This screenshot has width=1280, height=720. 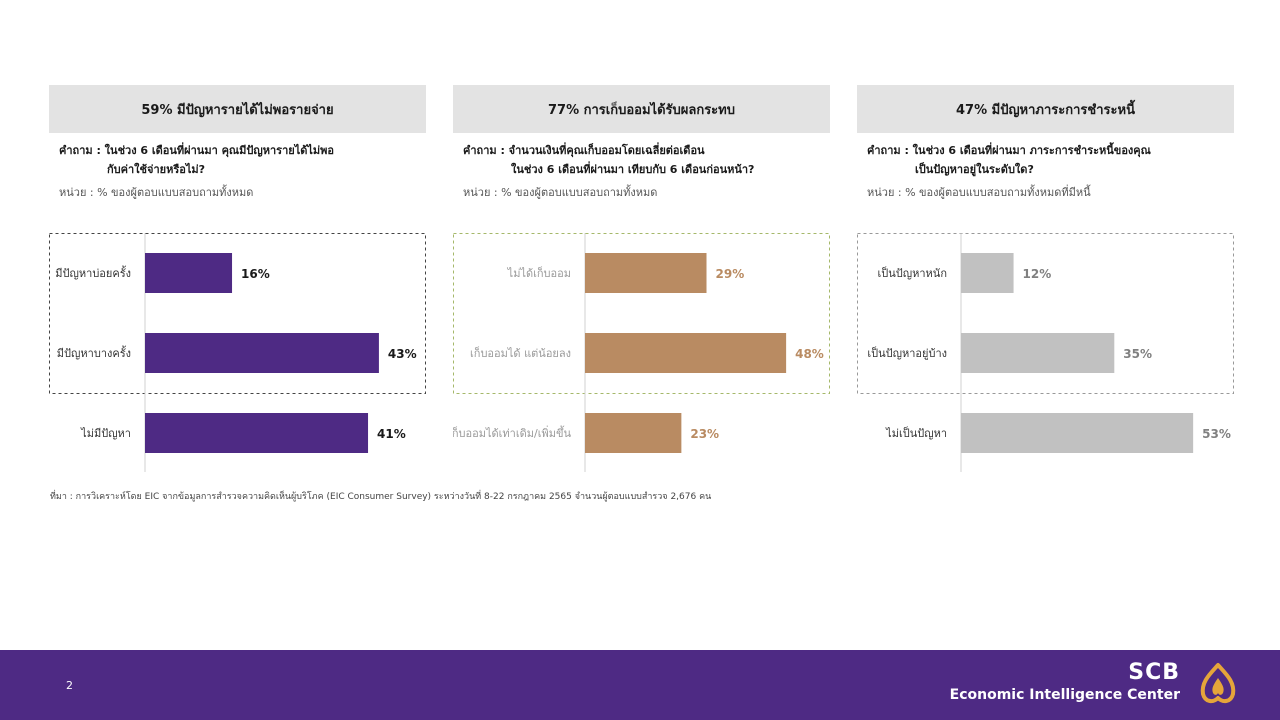 I want to click on category-label: ไม่เป็นปัญหา, so click(x=916, y=433).